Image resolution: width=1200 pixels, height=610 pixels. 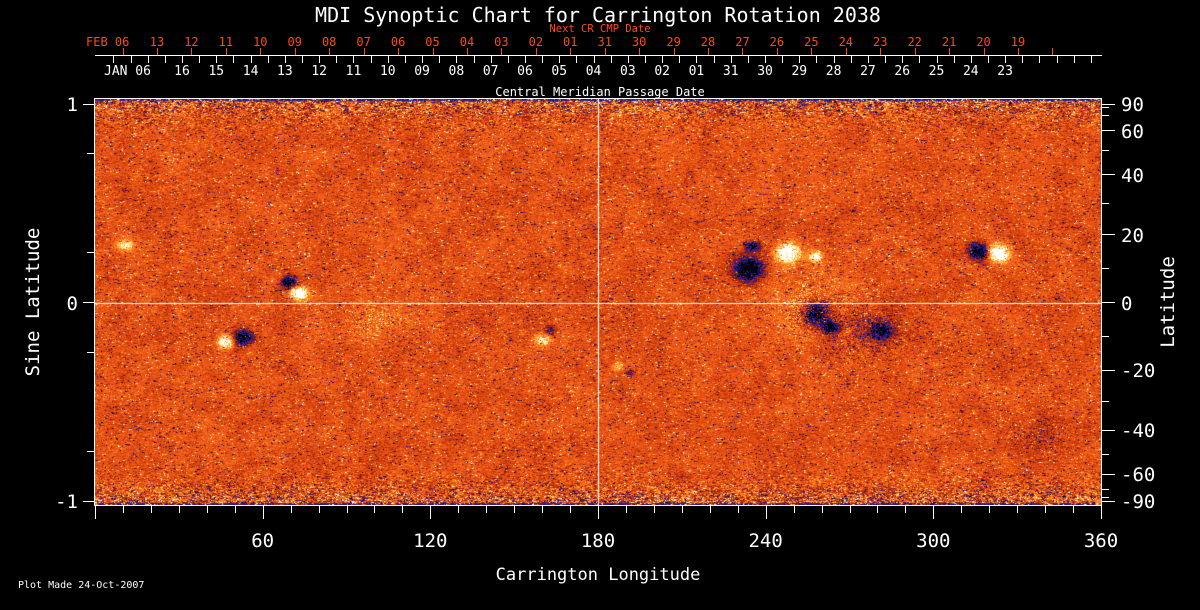 What do you see at coordinates (598, 541) in the screenshot?
I see `longitude-tick-label: 180` at bounding box center [598, 541].